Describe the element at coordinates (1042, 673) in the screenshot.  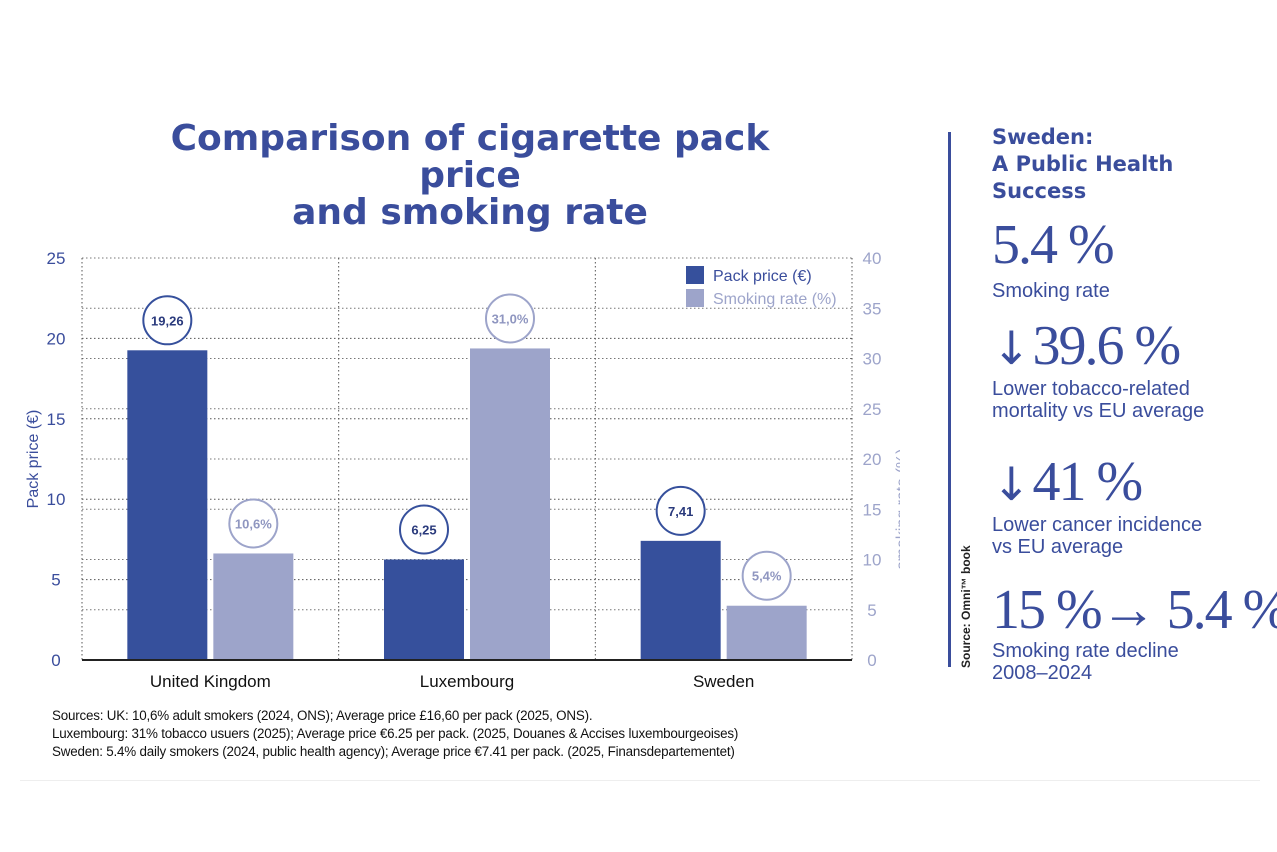
I see `stat-label-line-2: 2008–2024` at that location.